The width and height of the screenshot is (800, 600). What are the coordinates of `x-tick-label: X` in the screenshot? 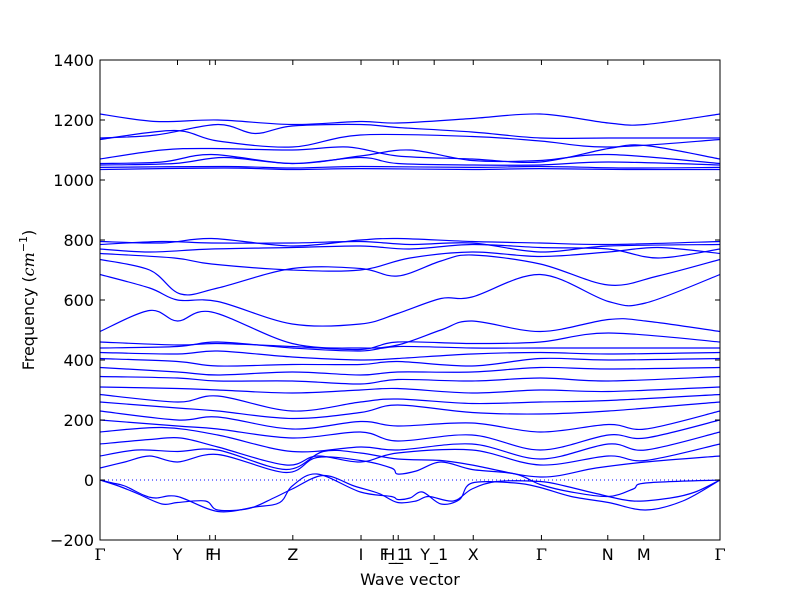 It's located at (473, 554).